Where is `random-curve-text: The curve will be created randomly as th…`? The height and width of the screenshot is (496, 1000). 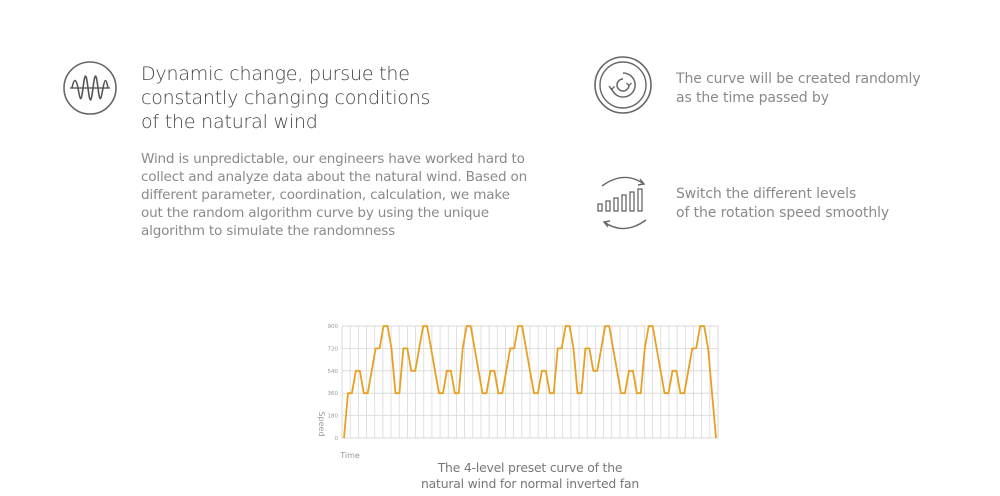 random-curve-text: The curve will be created randomly as th… is located at coordinates (798, 89).